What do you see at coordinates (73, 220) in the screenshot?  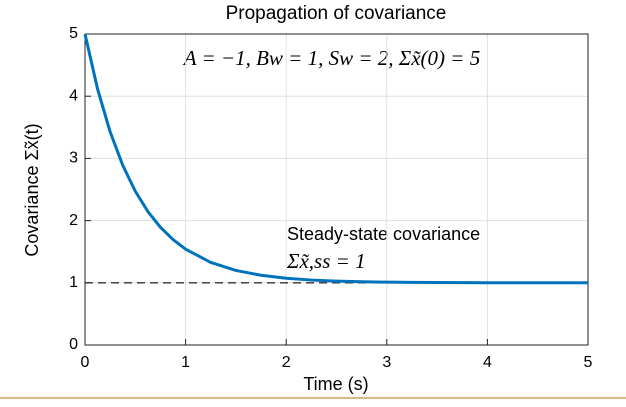 I see `y-tick-label: 2` at bounding box center [73, 220].